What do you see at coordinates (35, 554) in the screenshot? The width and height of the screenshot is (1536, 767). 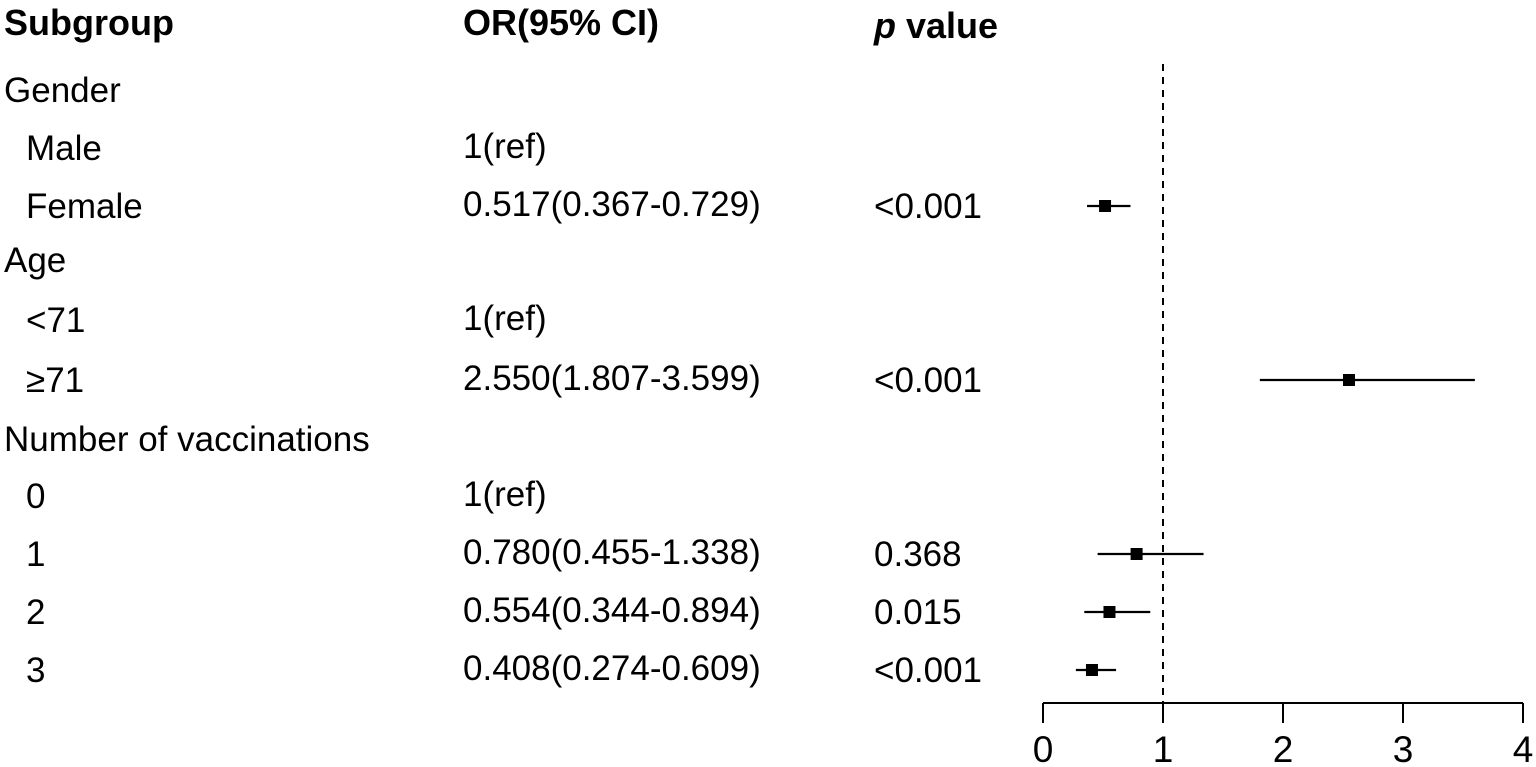 I see `subgroup-level-label: 1` at bounding box center [35, 554].